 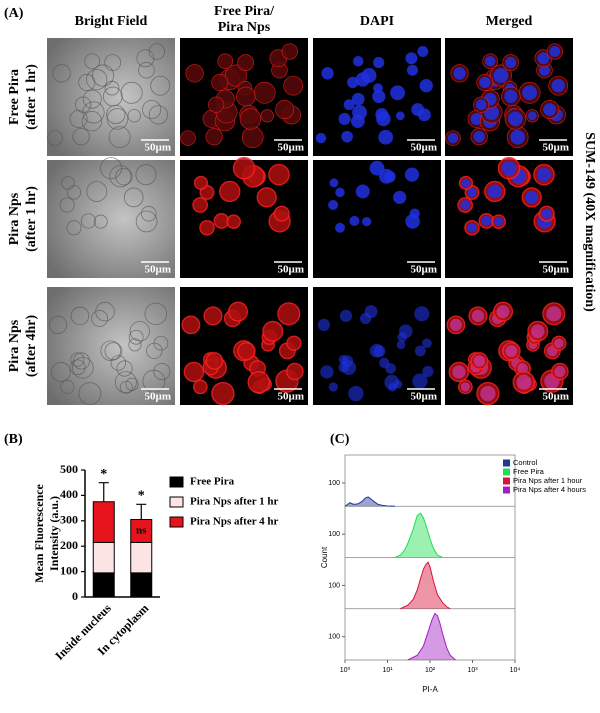 I want to click on x-tick-label: 10¹, so click(x=387, y=670).